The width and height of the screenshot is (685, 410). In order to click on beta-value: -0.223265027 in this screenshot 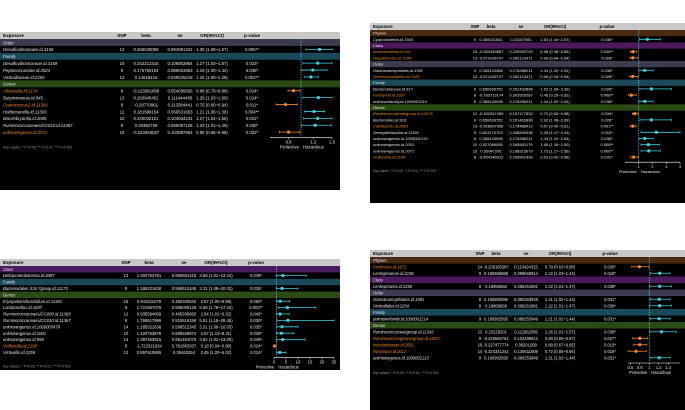, I will do `click(146, 132)`.